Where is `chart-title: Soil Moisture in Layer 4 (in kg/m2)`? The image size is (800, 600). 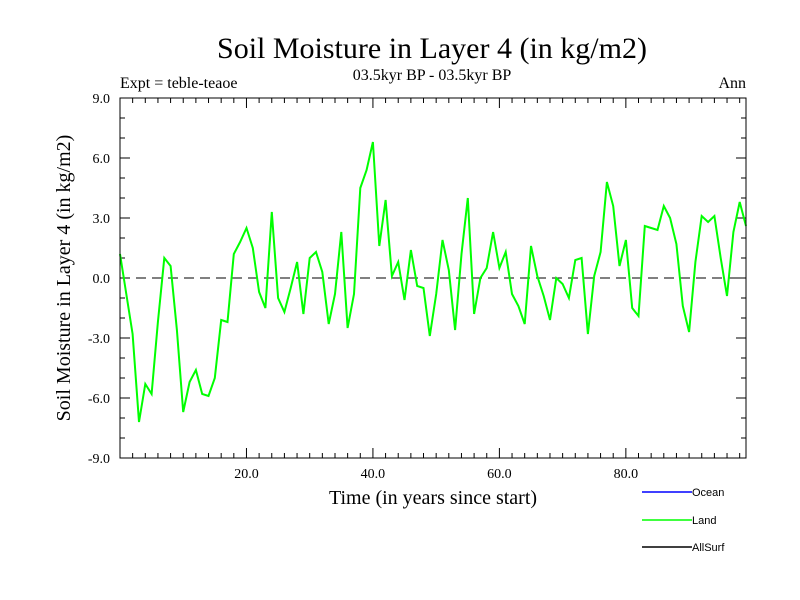
chart-title: Soil Moisture in Layer 4 (in kg/m2) is located at coordinates (432, 48).